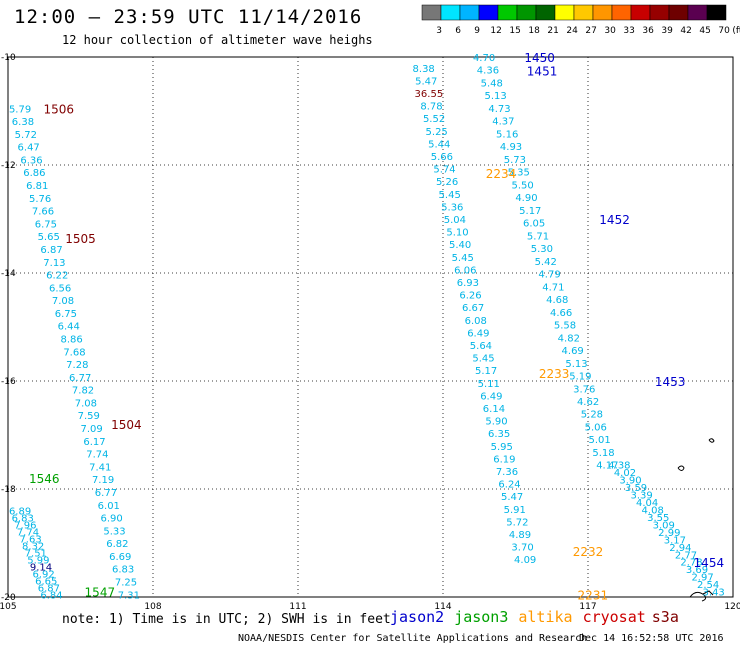  What do you see at coordinates (468, 283) in the screenshot?
I see `wave-height-value: 6.93` at bounding box center [468, 283].